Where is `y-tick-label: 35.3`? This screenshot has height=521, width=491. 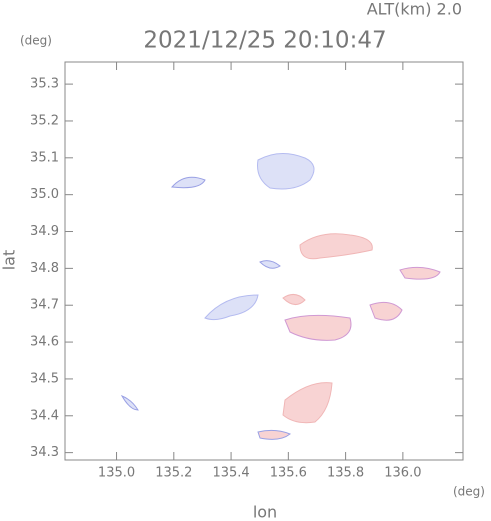
y-tick-label: 35.3 is located at coordinates (44, 84).